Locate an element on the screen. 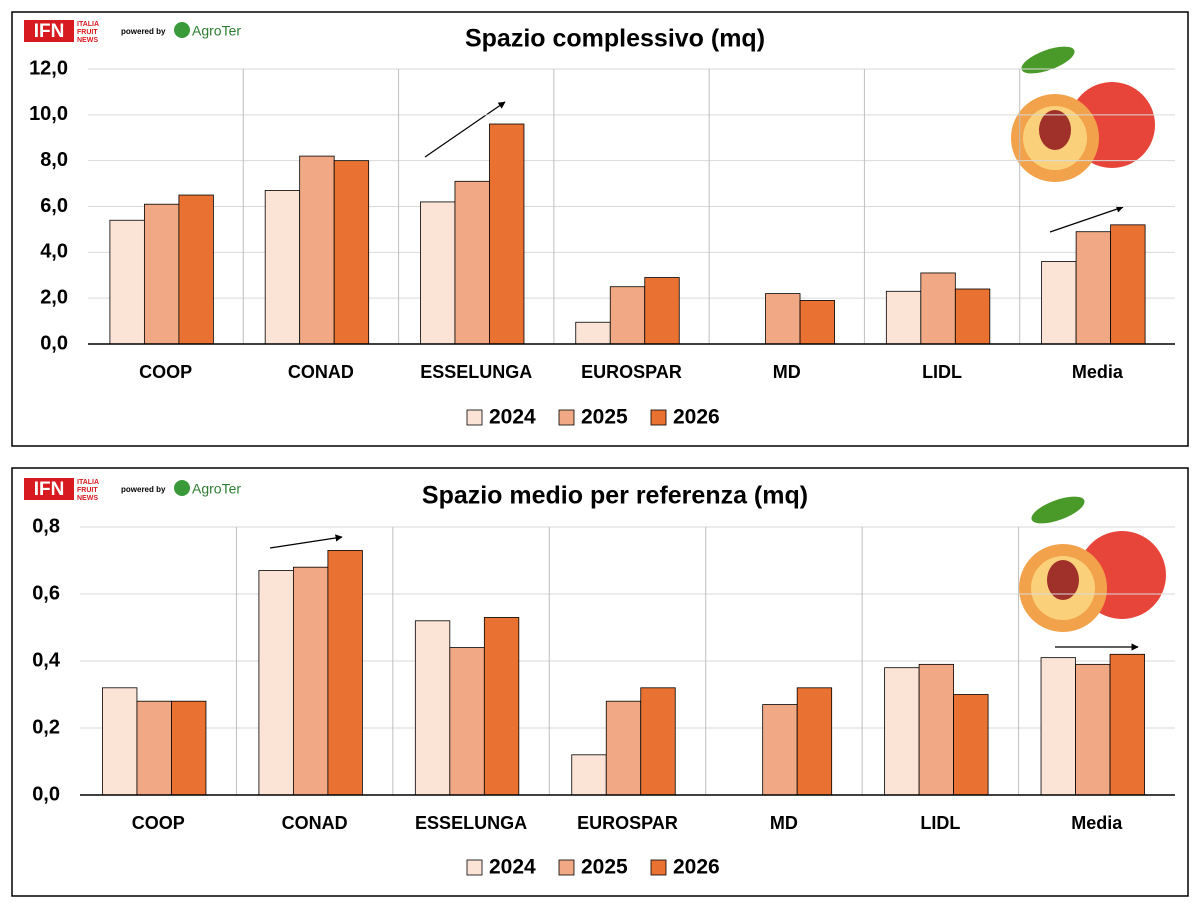 This screenshot has height=908, width=1200. chart-title: Spazio medio per referenza (mq) is located at coordinates (615, 496).